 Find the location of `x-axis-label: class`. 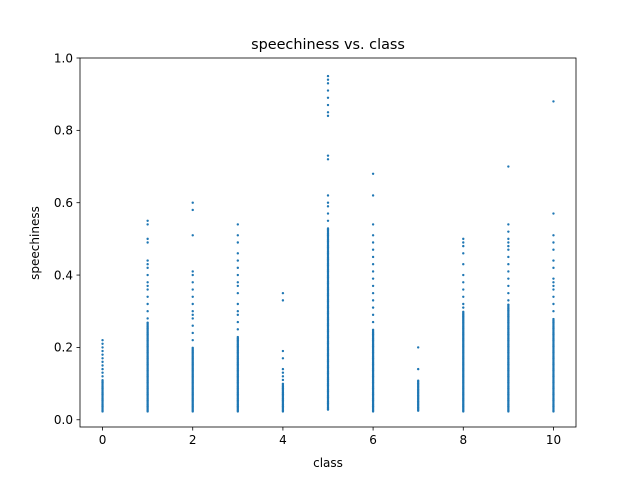

x-axis-label: class is located at coordinates (328, 463).